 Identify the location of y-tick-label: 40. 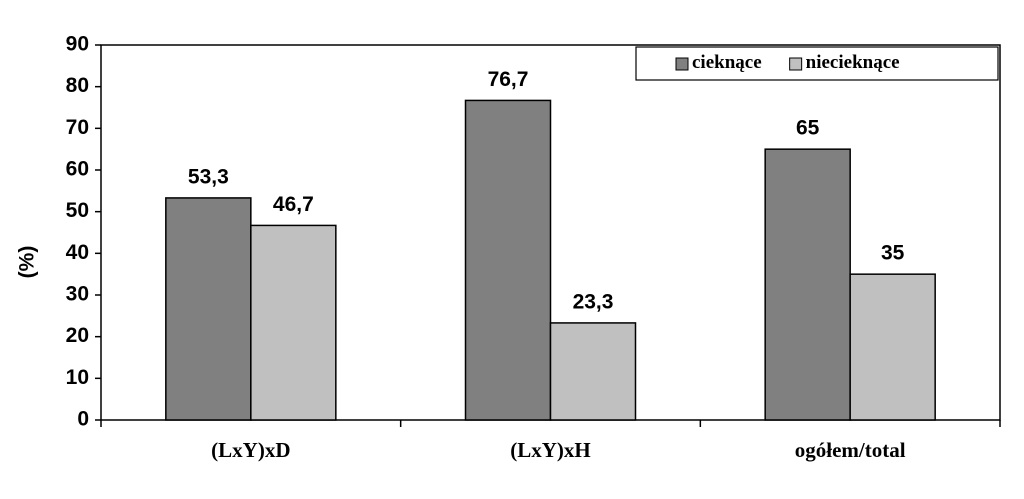
(77, 252).